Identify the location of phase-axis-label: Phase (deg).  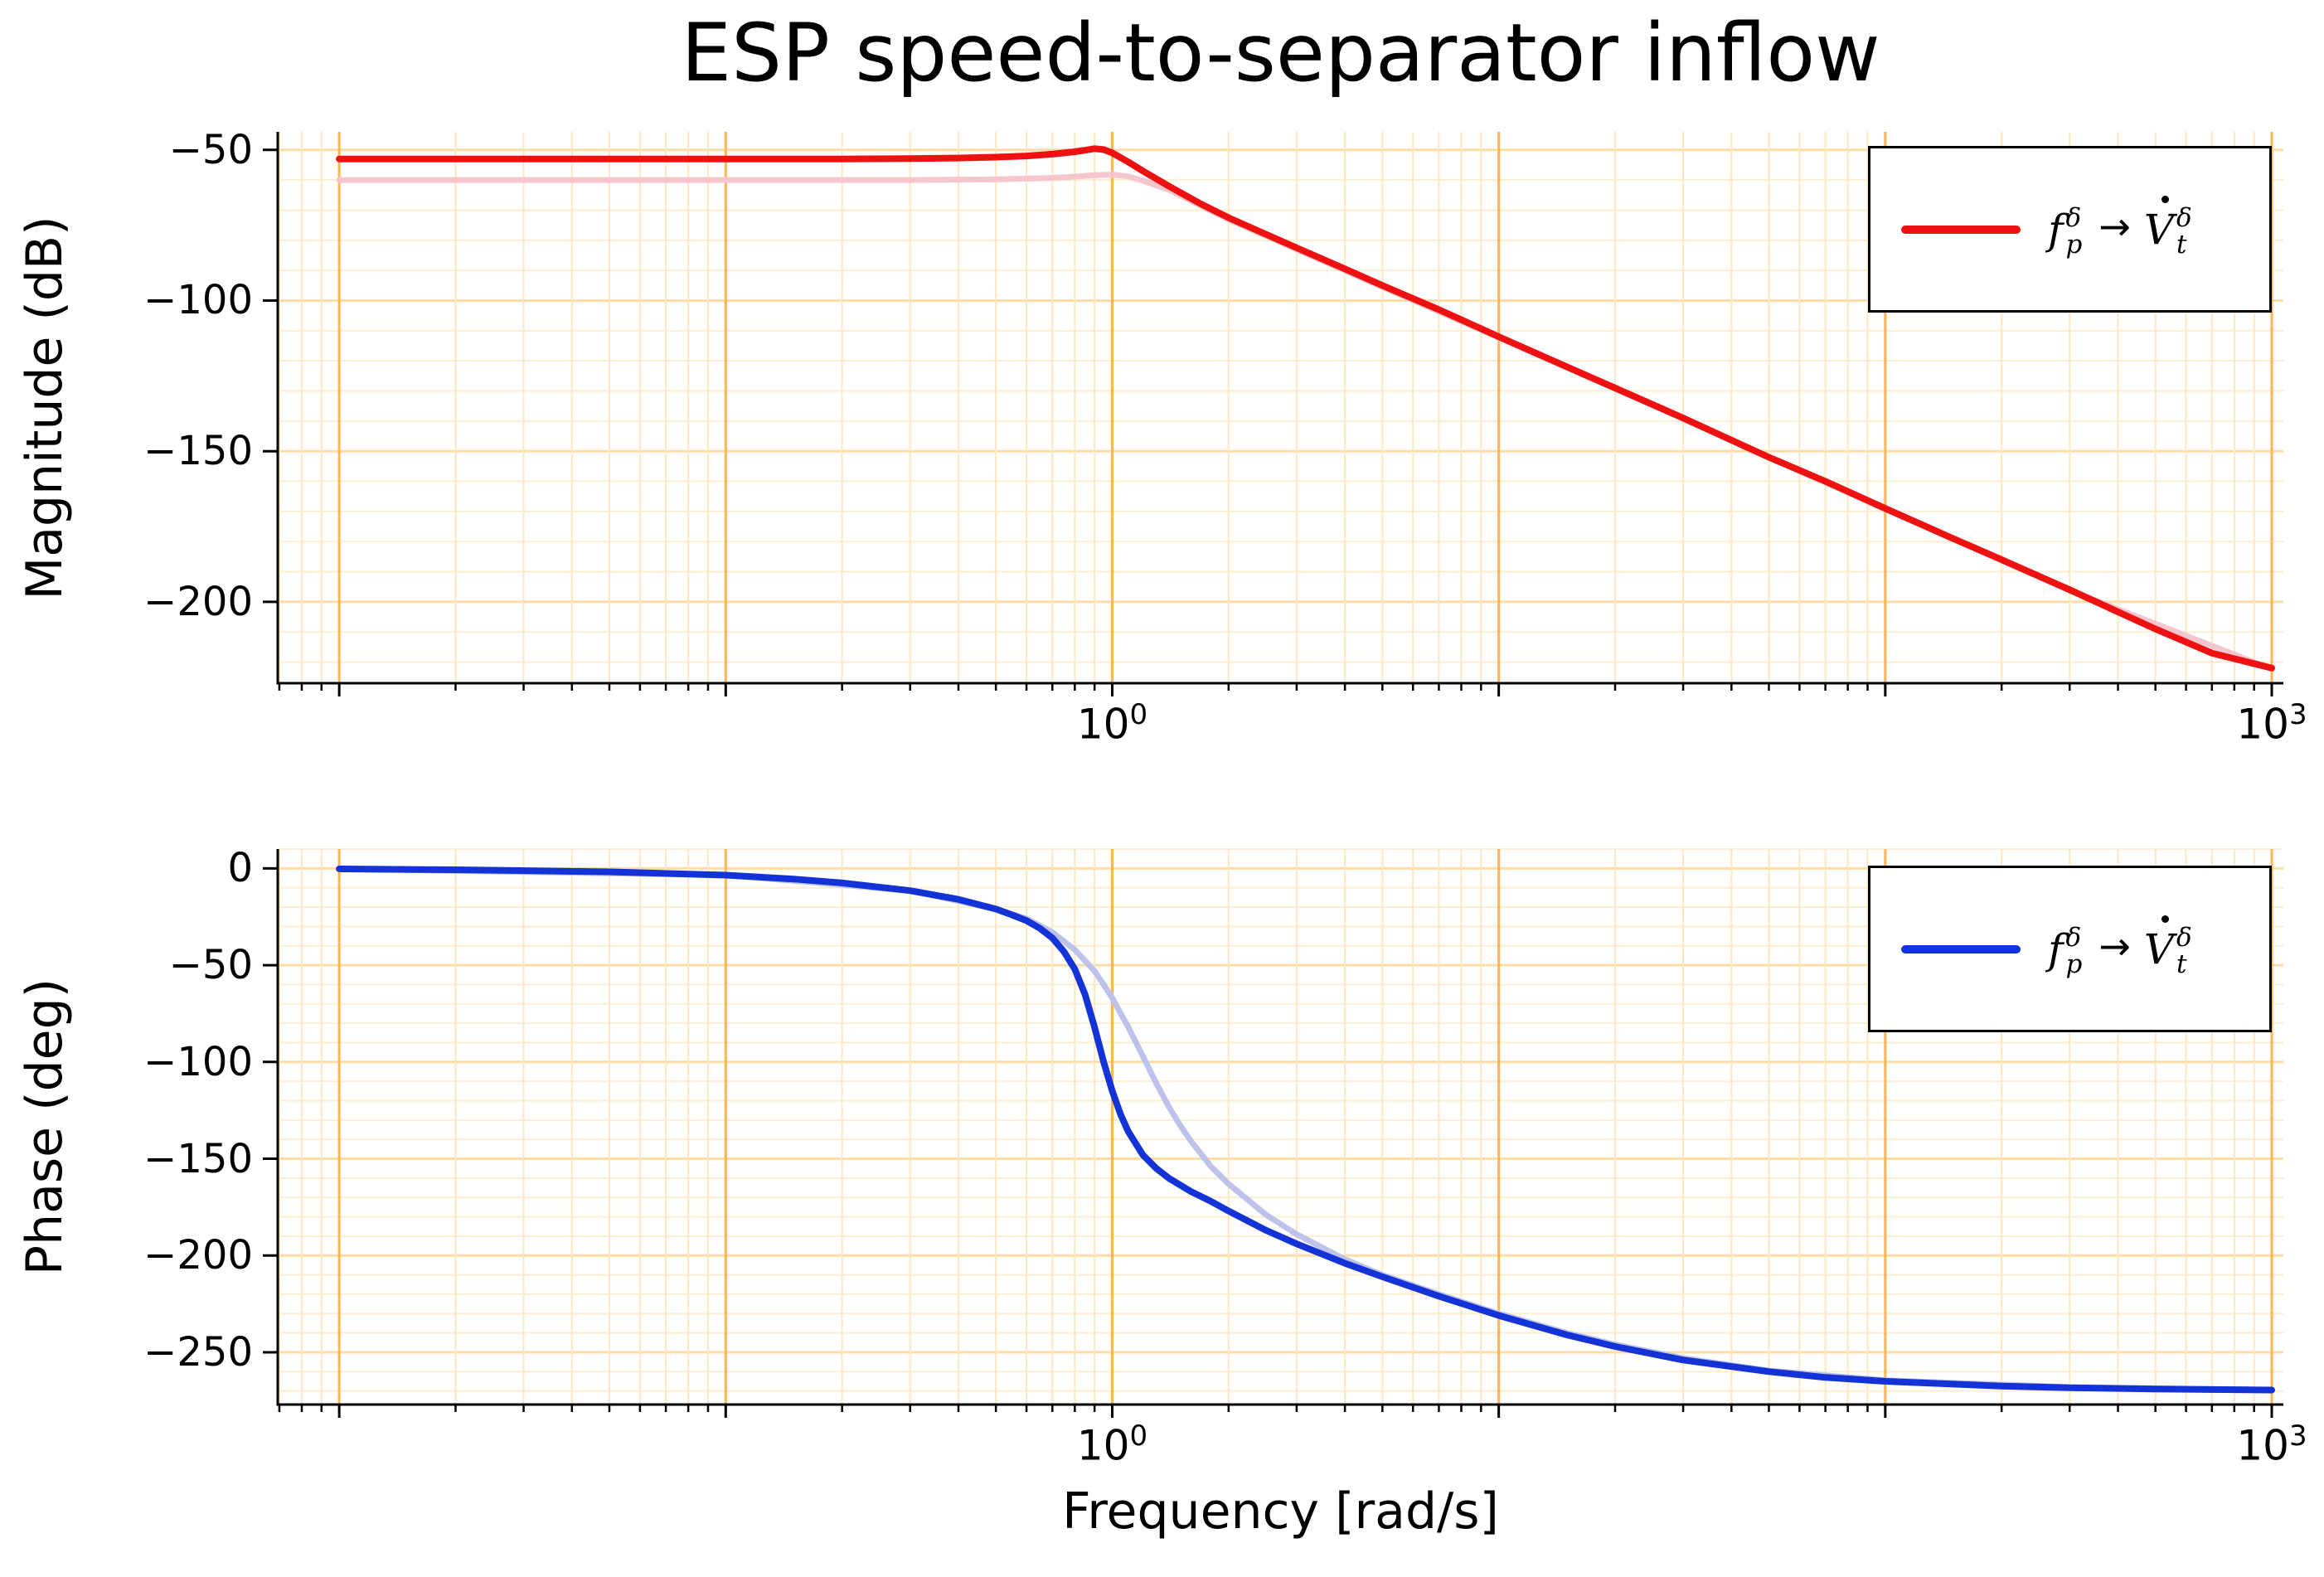
(45, 1127).